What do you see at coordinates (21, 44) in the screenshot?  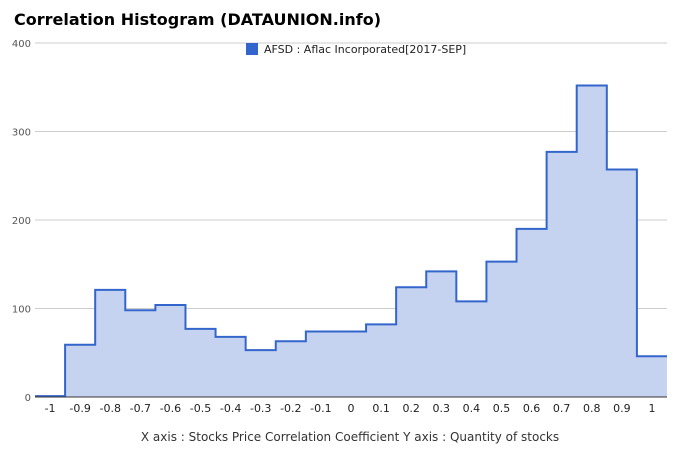 I see `y-tick-label: 400` at bounding box center [21, 44].